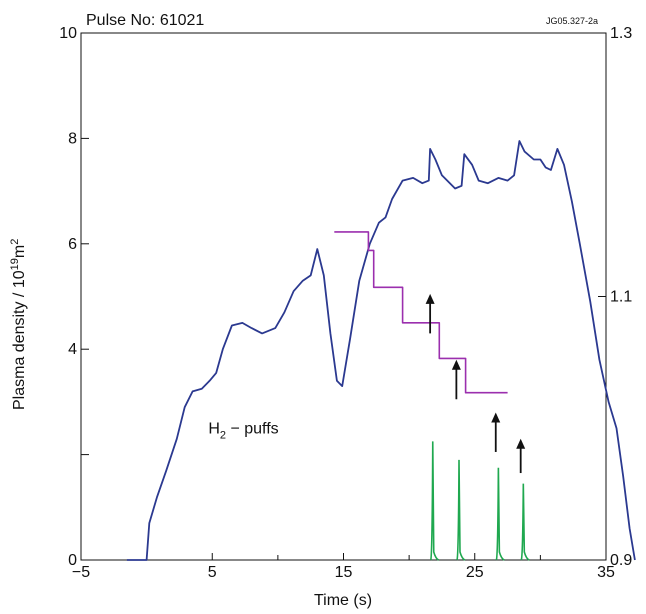  What do you see at coordinates (19, 251) in the screenshot?
I see `y-axis-label-tail: m` at bounding box center [19, 251].